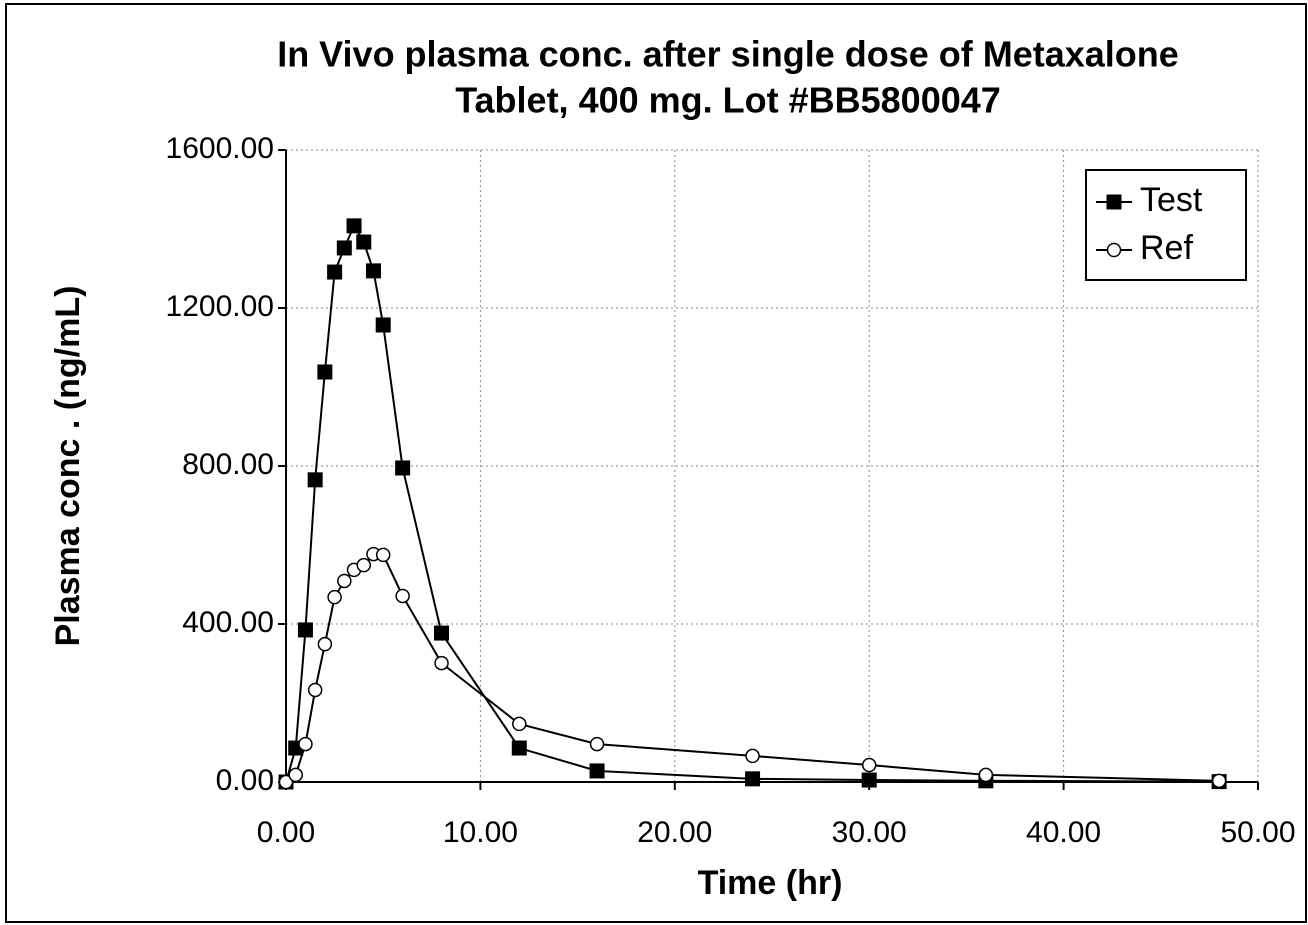 The width and height of the screenshot is (1308, 925). What do you see at coordinates (1166, 248) in the screenshot?
I see `legend-label: Ref` at bounding box center [1166, 248].